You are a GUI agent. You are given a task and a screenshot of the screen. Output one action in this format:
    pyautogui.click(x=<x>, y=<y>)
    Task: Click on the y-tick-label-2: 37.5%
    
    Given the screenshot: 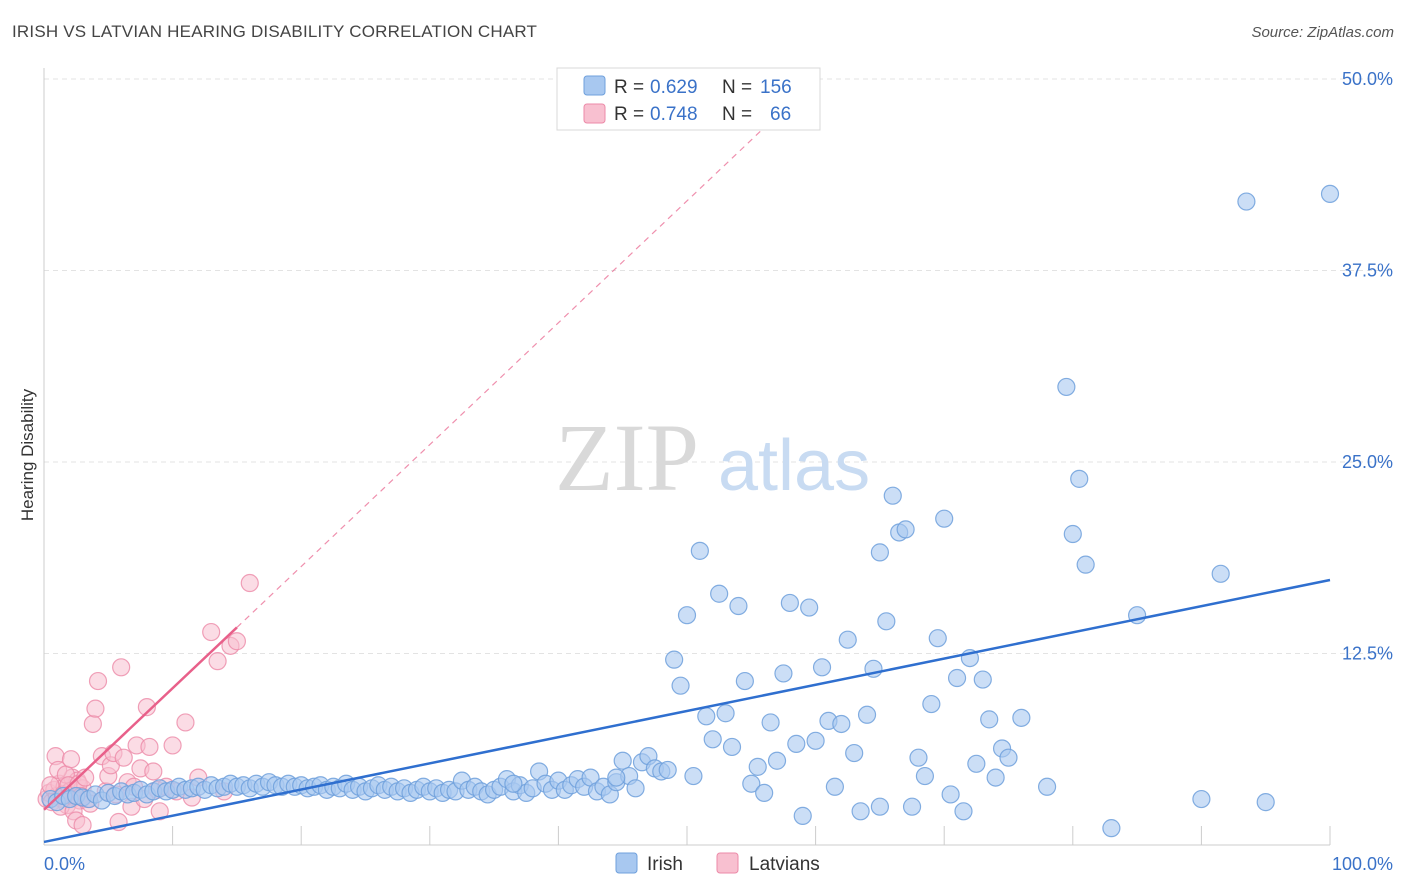 What is the action you would take?
    pyautogui.click(x=1367, y=271)
    